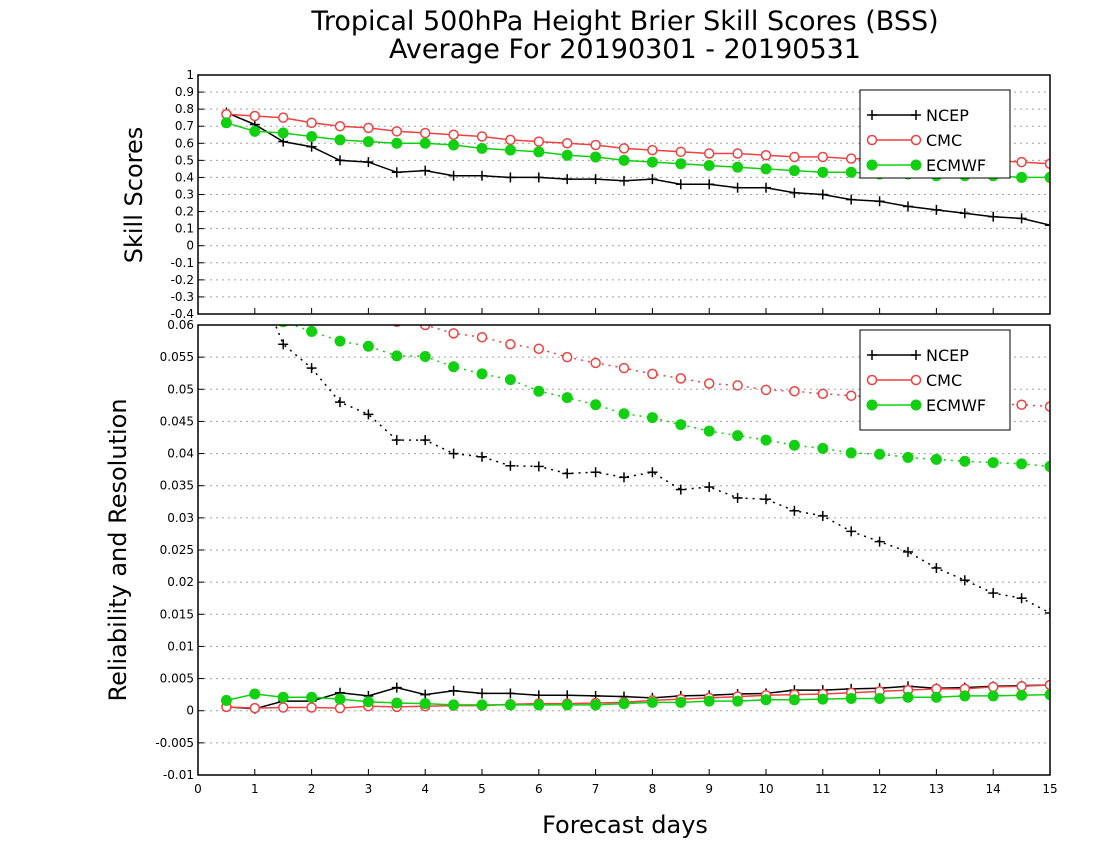 This screenshot has width=1100, height=850. I want to click on y-tick-label: 0, so click(190, 246).